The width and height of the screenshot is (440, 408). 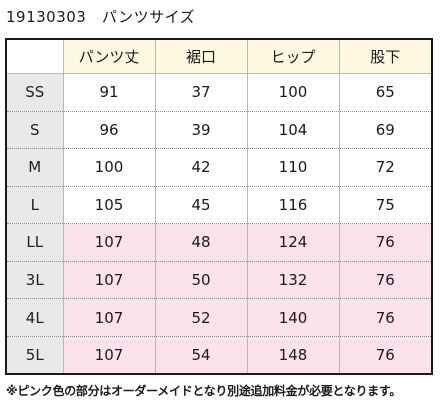 I want to click on table-row-custom-order: 3L 107 50 132 76, so click(x=219, y=280).